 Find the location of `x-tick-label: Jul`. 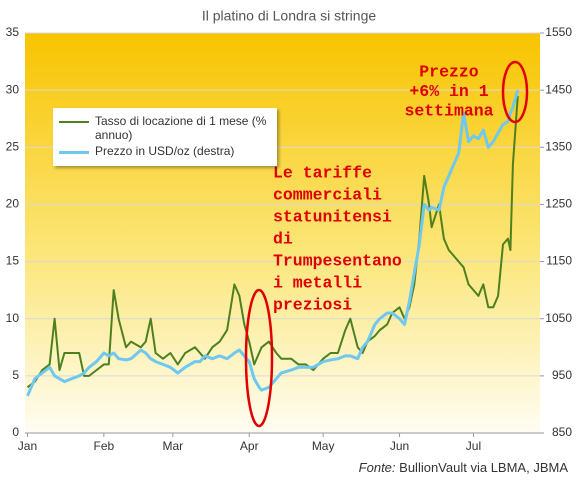

x-tick-label: Jul is located at coordinates (473, 446).